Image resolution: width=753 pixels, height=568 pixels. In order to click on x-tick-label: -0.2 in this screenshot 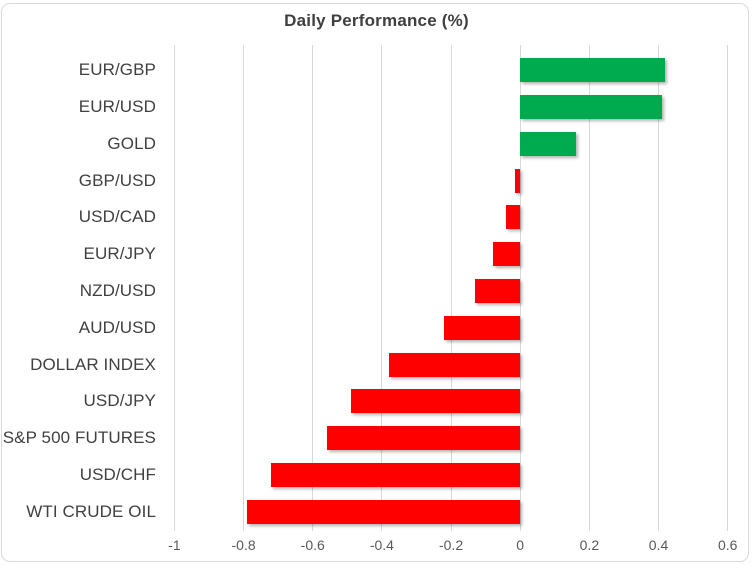, I will do `click(451, 545)`.